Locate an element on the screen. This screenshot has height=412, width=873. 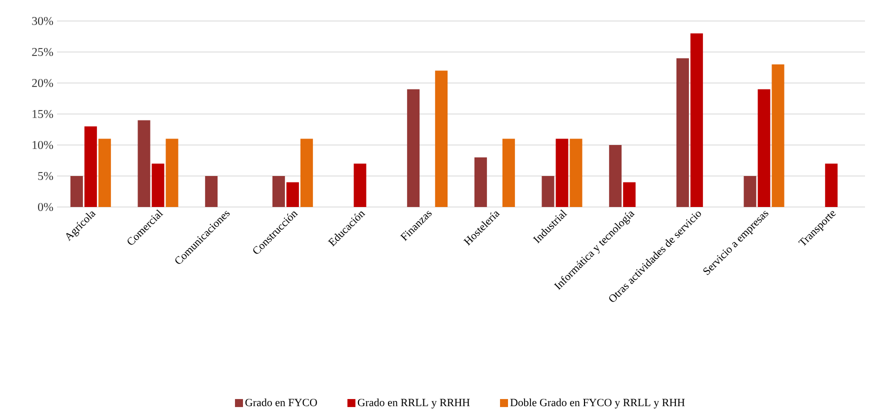
y-tick-label: 20% is located at coordinates (43, 83).